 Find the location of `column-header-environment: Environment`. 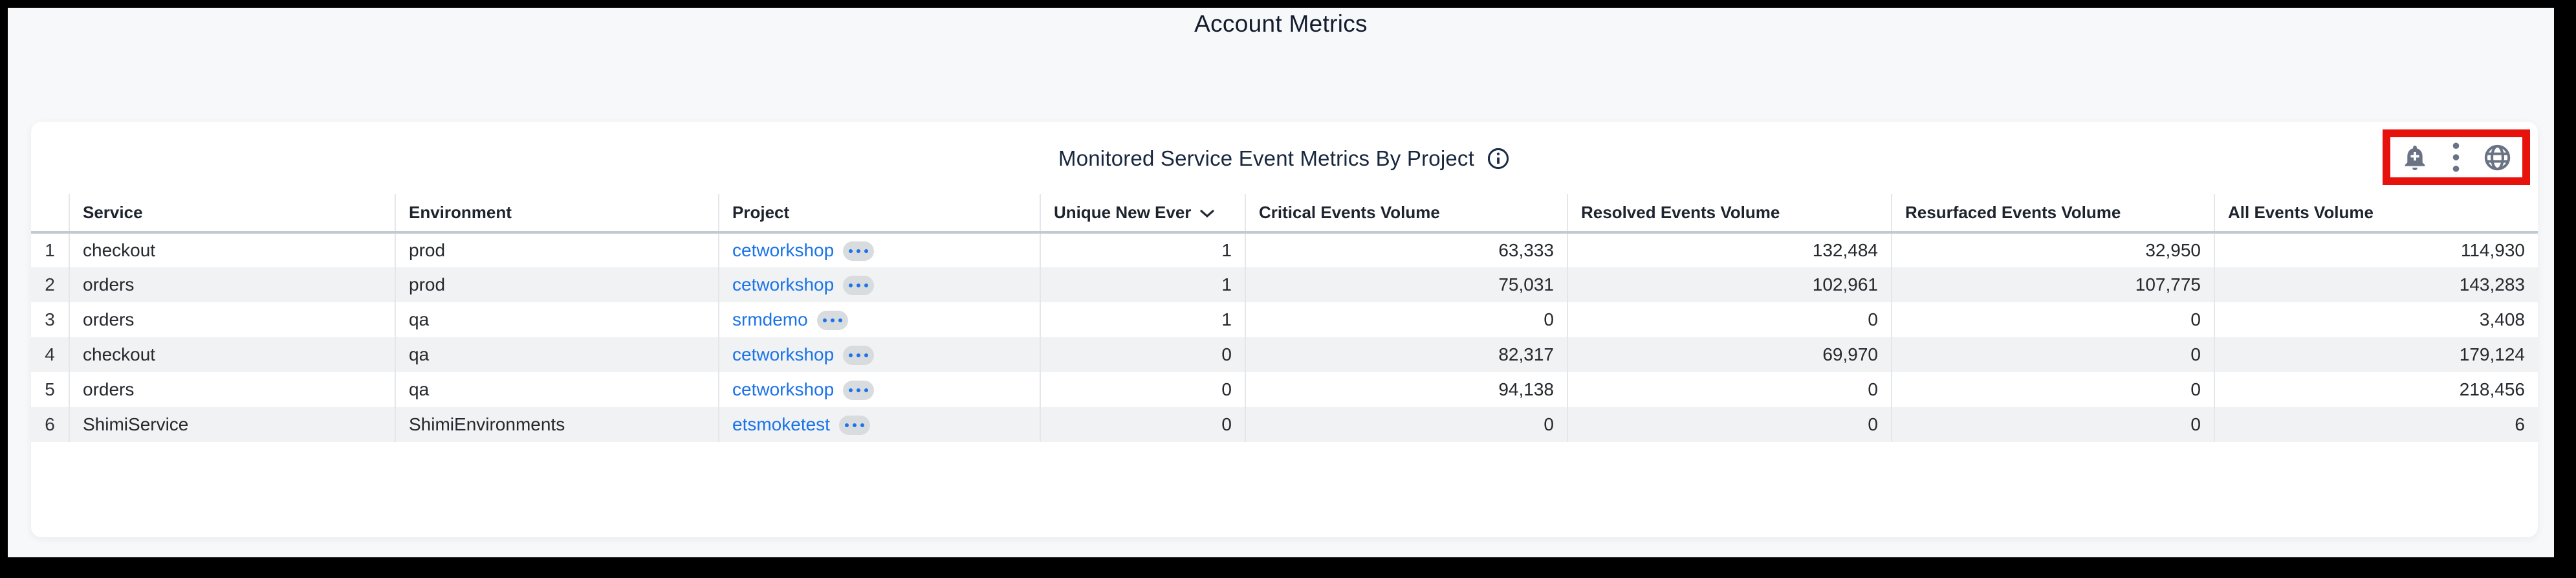

column-header-environment: Environment is located at coordinates (557, 214).